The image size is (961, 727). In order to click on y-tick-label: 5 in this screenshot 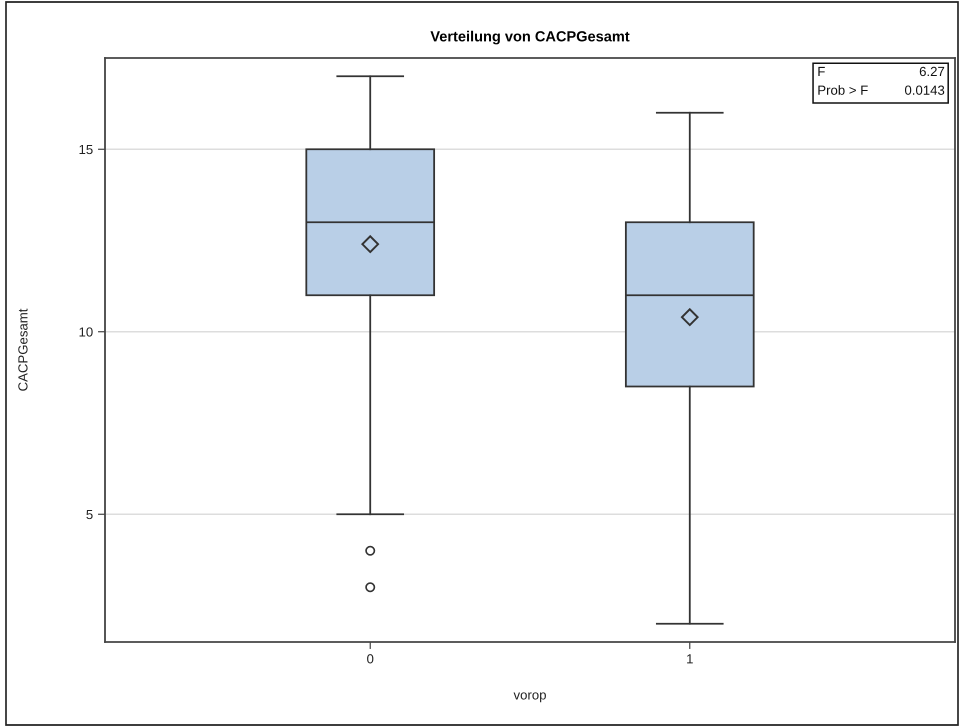, I will do `click(89, 515)`.